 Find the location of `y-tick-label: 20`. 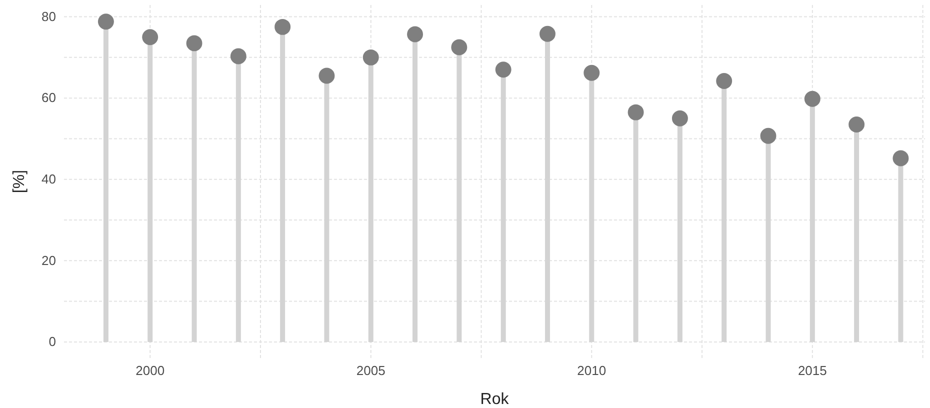

y-tick-label: 20 is located at coordinates (49, 260).